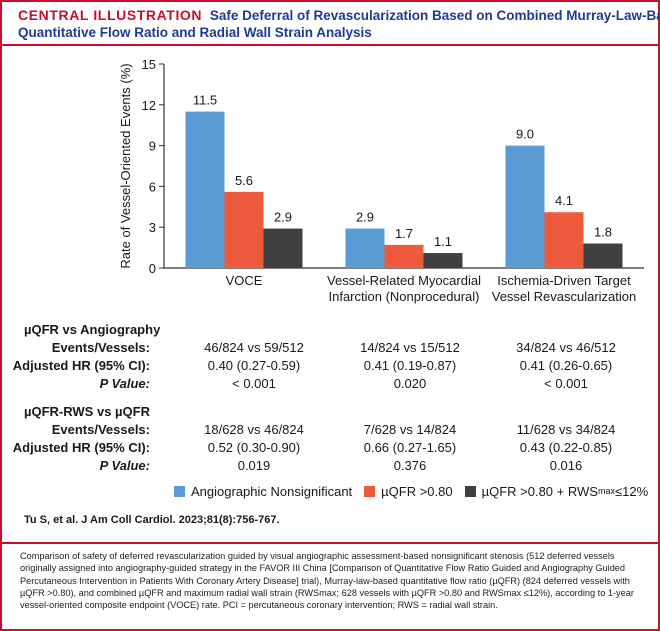  I want to click on s2-row2-label: Adjusted HR (95% CI):, so click(81, 447).